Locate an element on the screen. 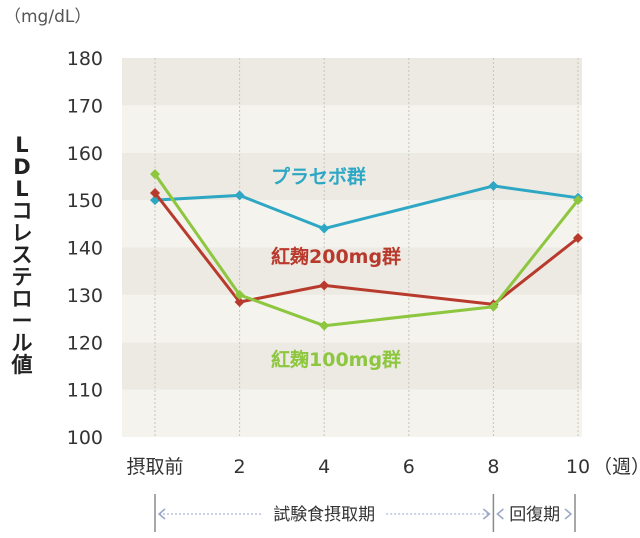 The width and height of the screenshot is (640, 538). x-tick-label: 8 is located at coordinates (493, 467).